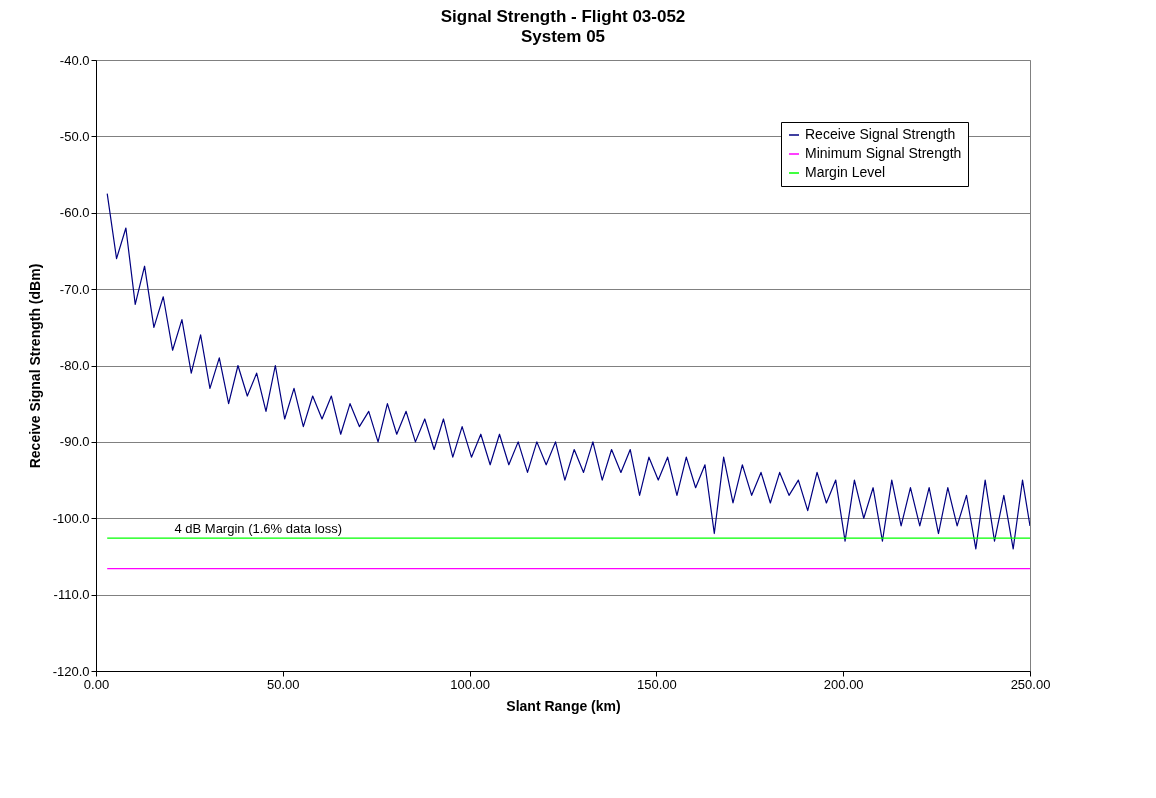 The width and height of the screenshot is (1156, 798). Describe the element at coordinates (843, 684) in the screenshot. I see `x-tick-label: 200.00` at that location.